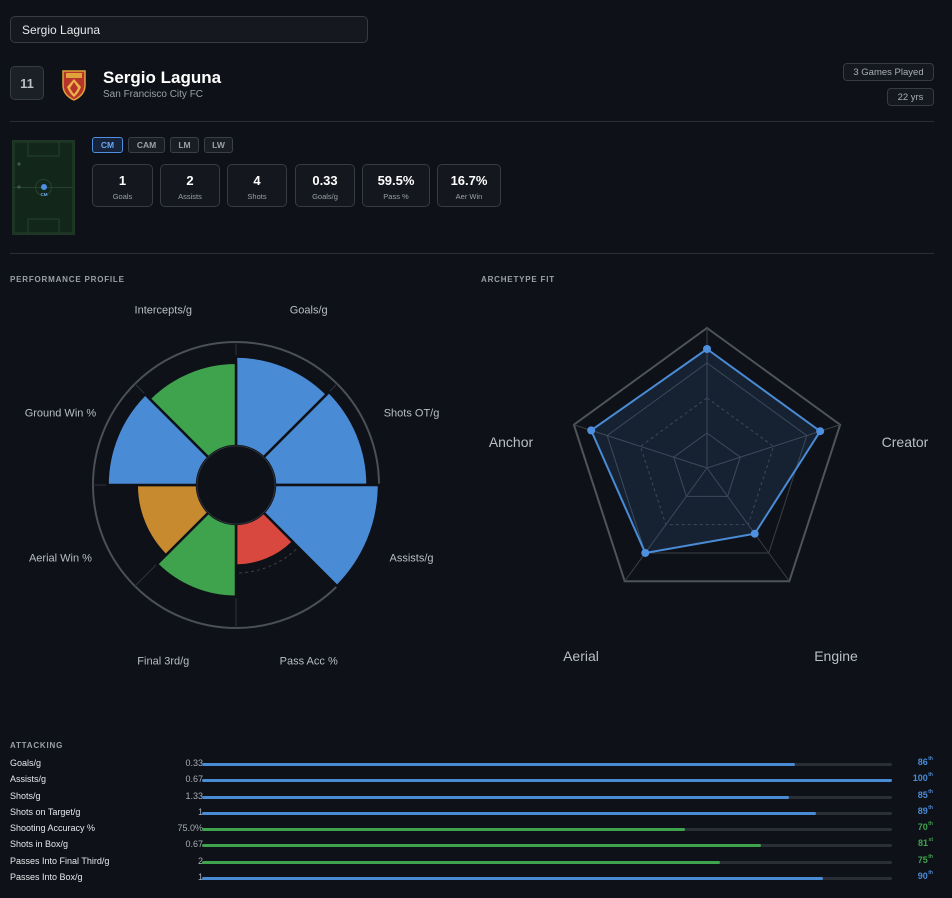 The image size is (952, 898). What do you see at coordinates (412, 413) in the screenshot?
I see `polar-axis-label: Shots OT/g` at bounding box center [412, 413].